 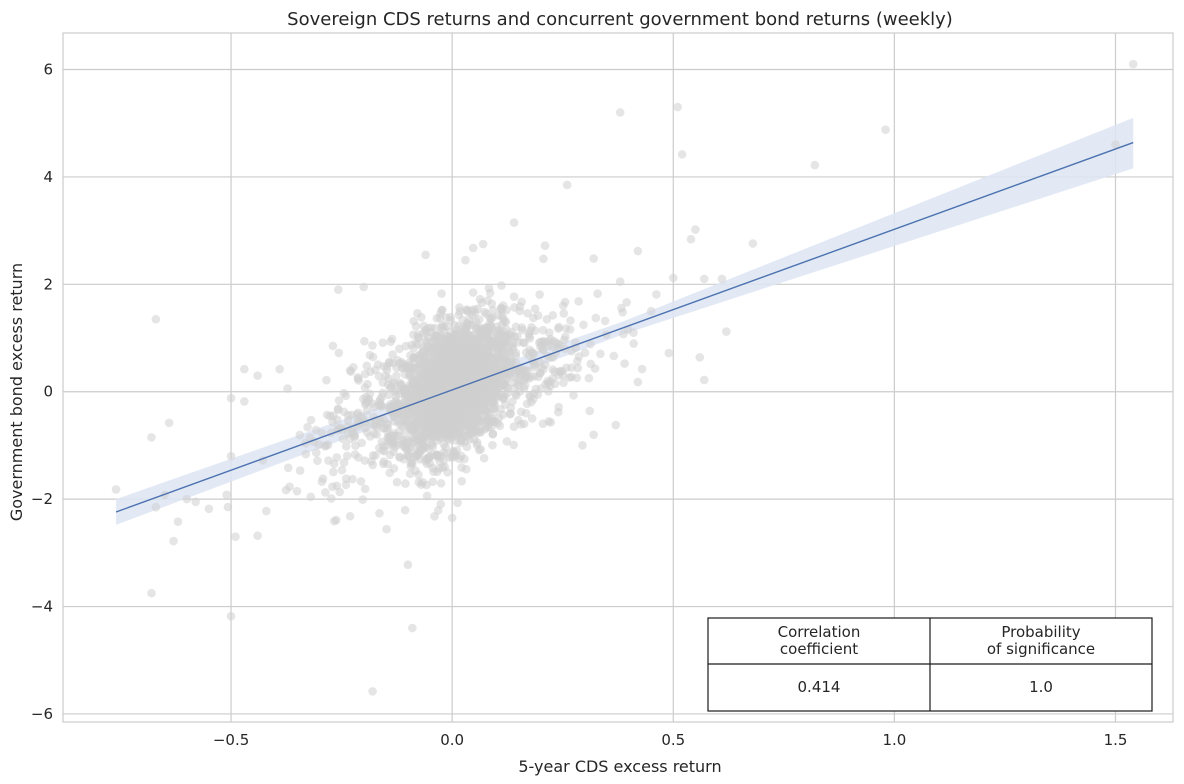 I want to click on probability-header: Probability of significance, so click(x=1041, y=640).